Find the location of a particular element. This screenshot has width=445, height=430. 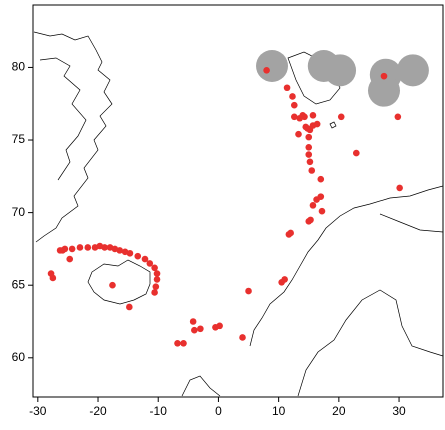

x-tick-label: -30 is located at coordinates (38, 411).